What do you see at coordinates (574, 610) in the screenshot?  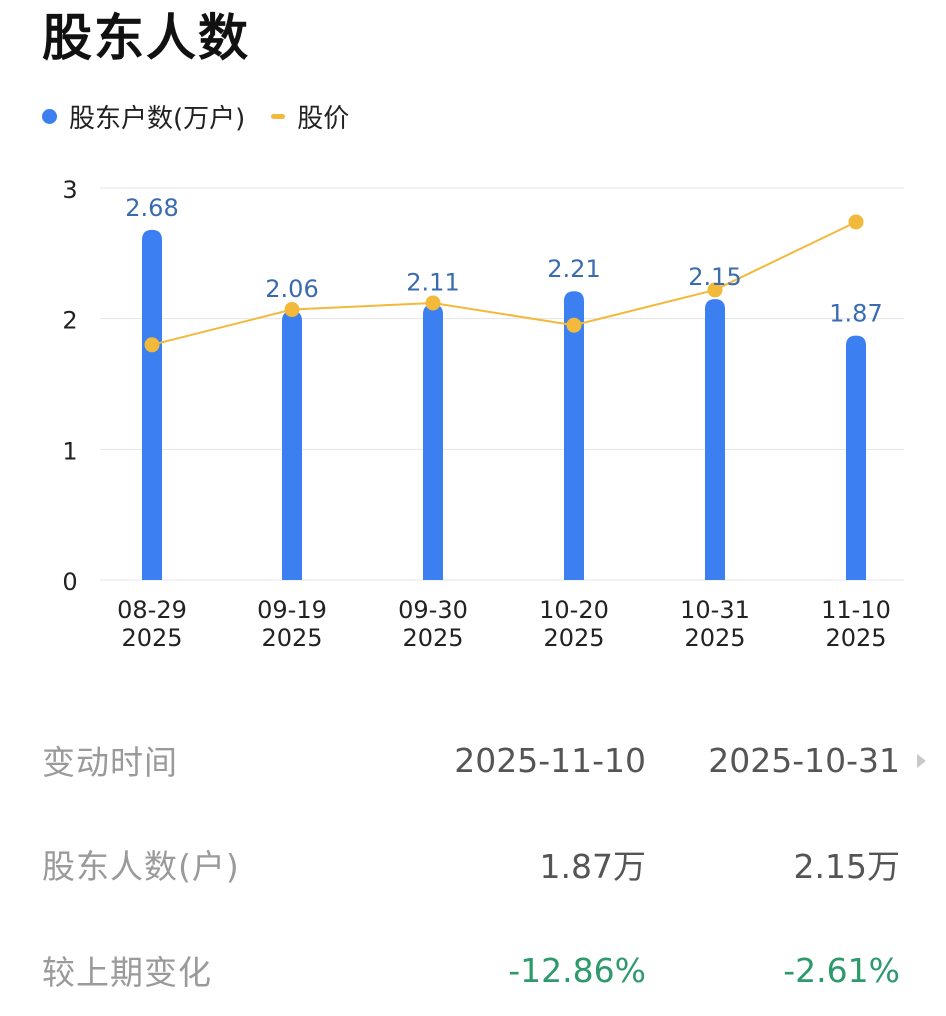 I see `x-tick-label: 10-20` at bounding box center [574, 610].